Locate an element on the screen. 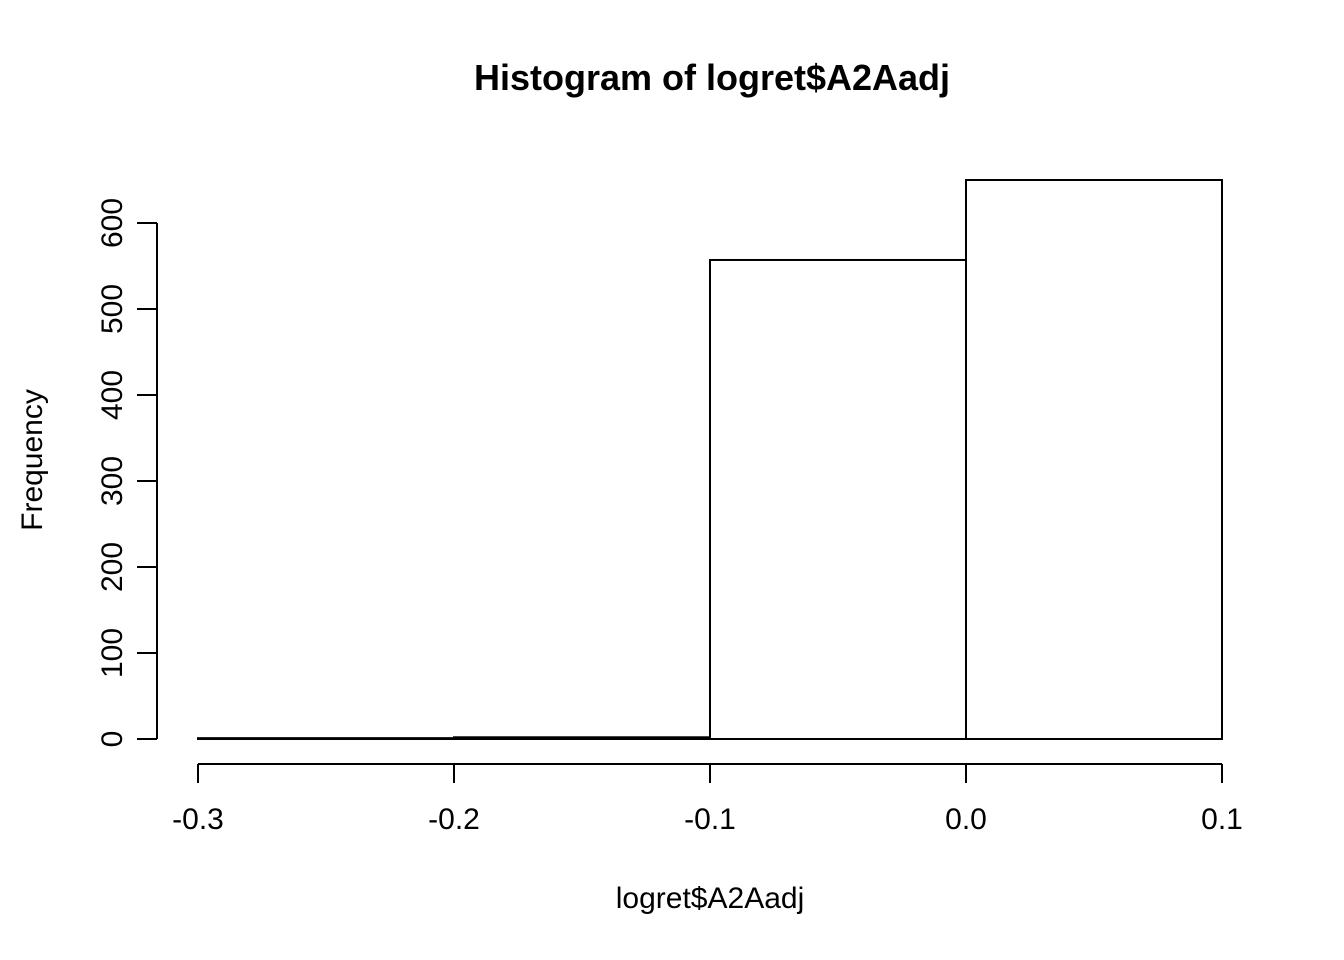  y-tick-label: 400 is located at coordinates (112, 395).